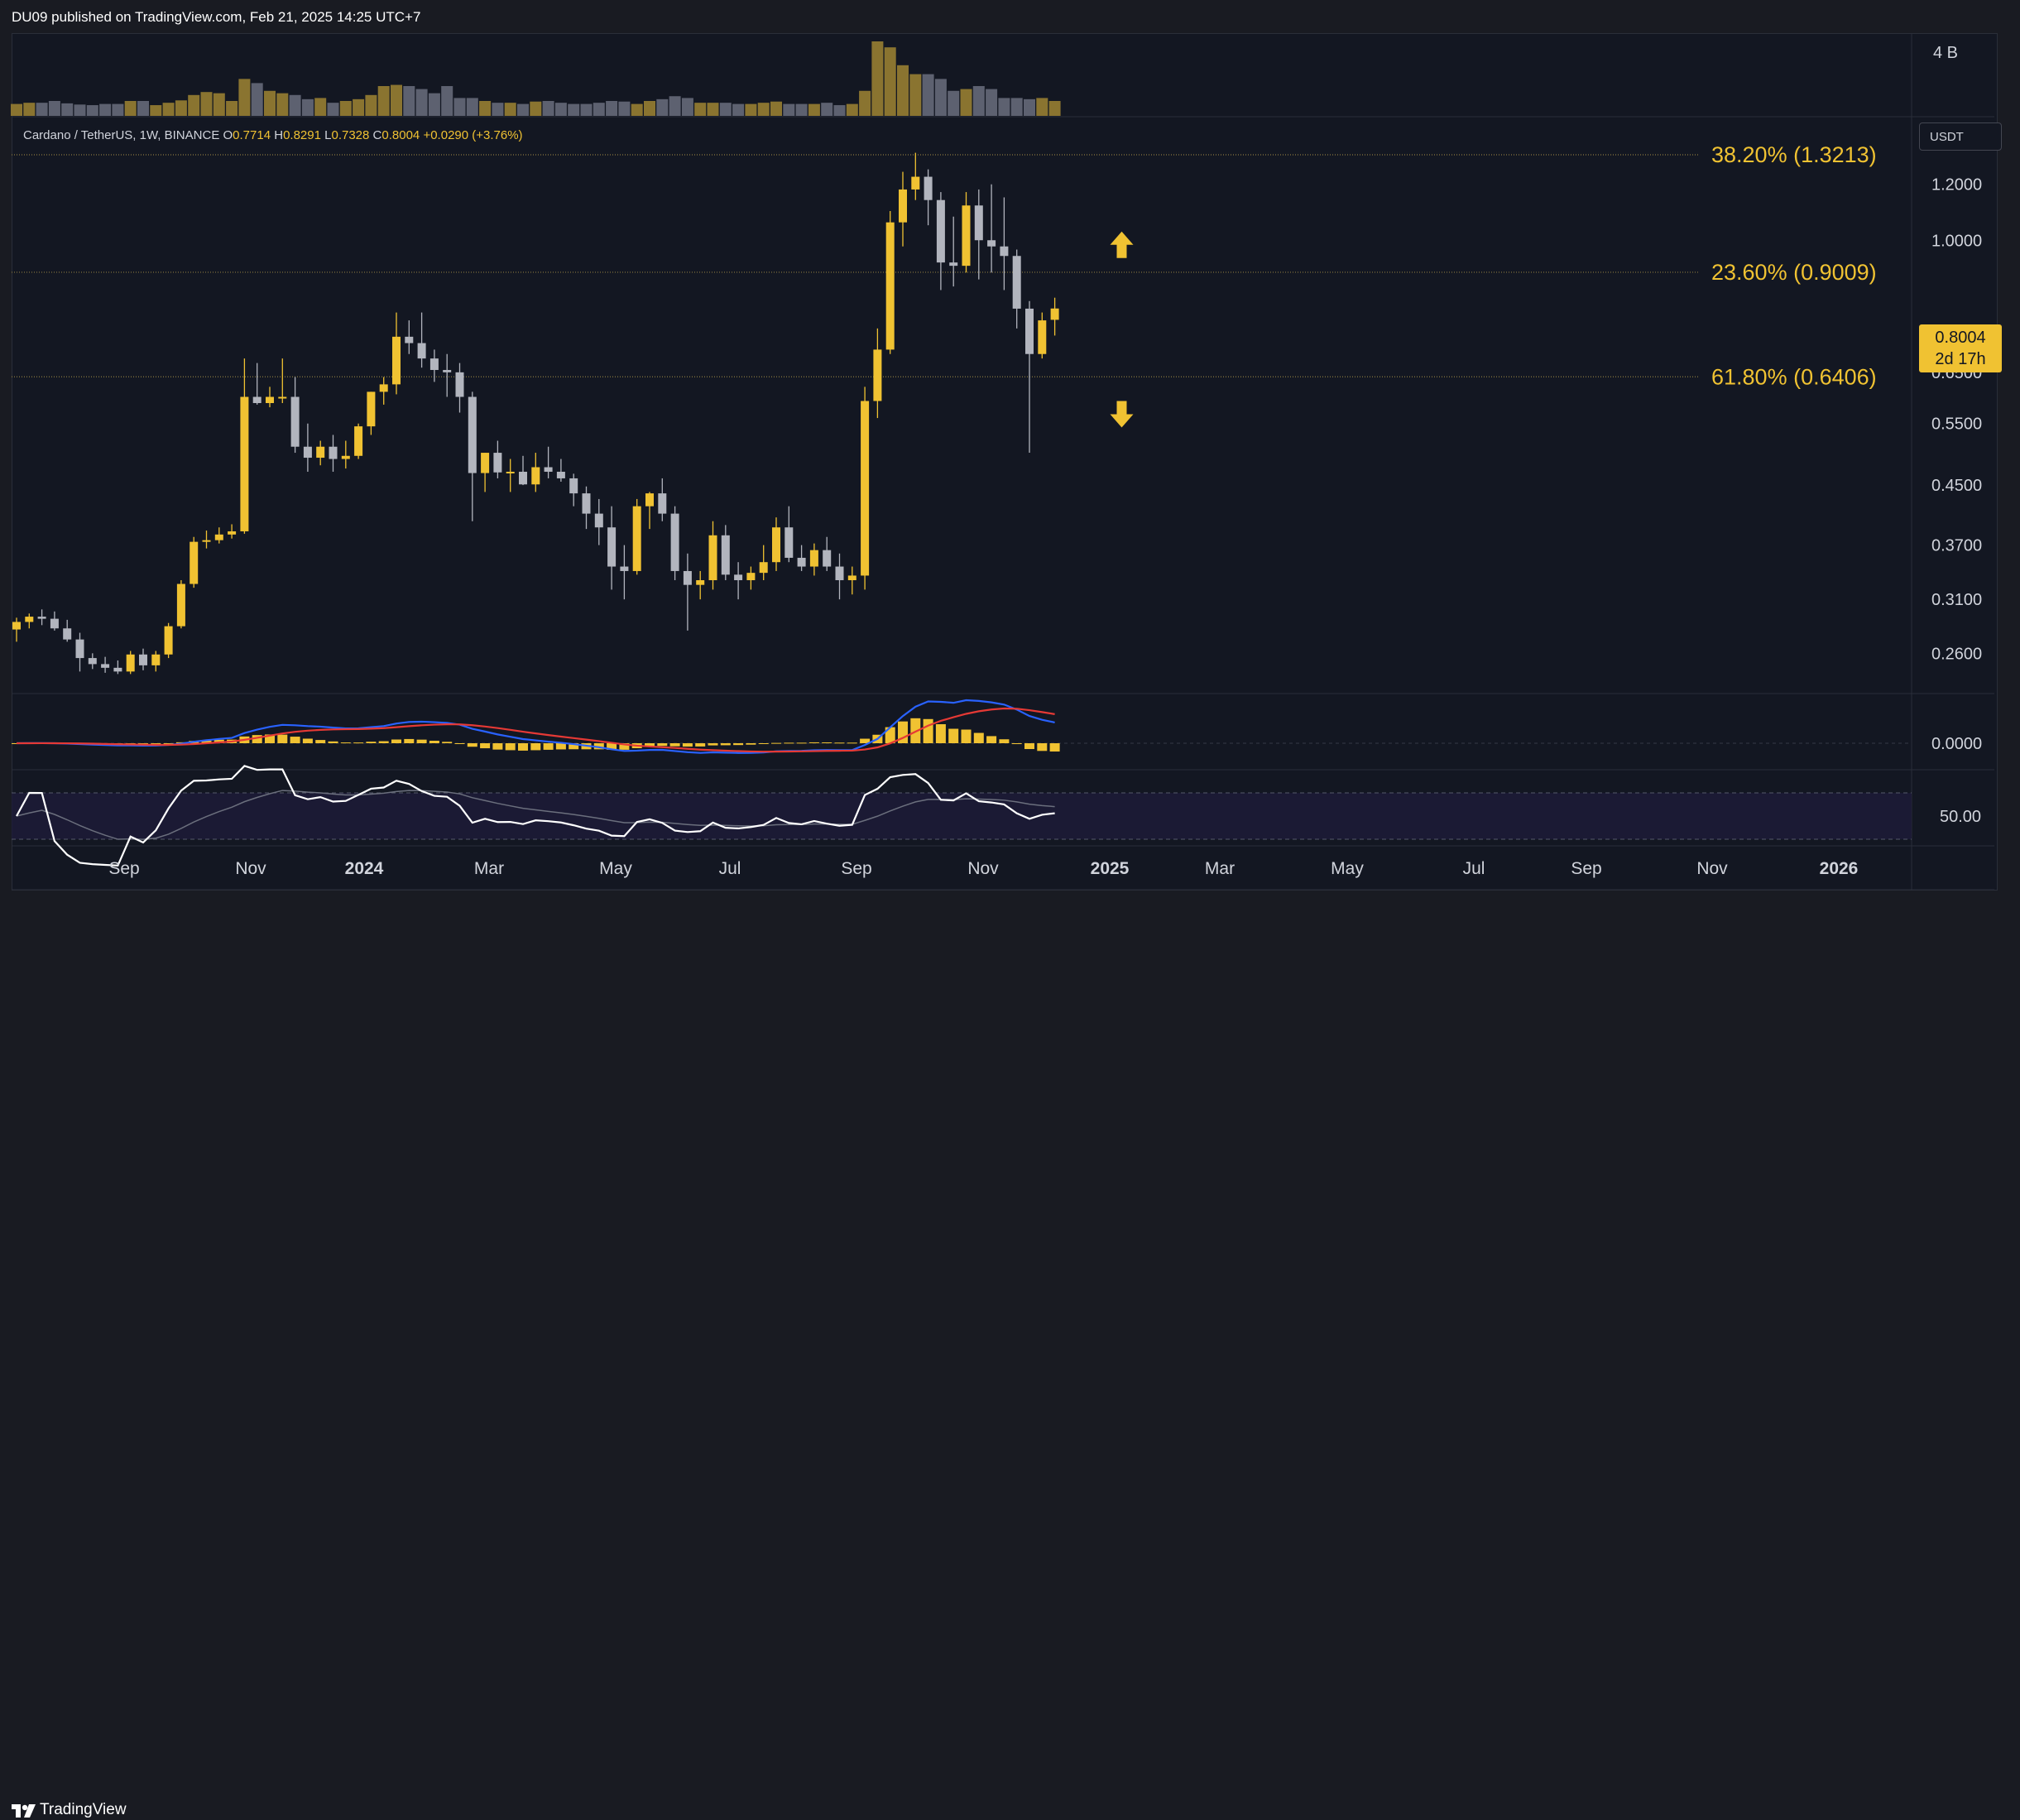  Describe the element at coordinates (83, 1809) in the screenshot. I see `brand-label: TradingView` at that location.